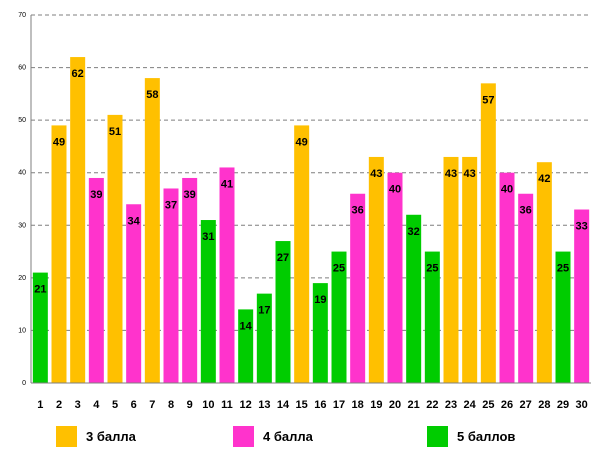 This screenshot has width=598, height=462. Describe the element at coordinates (78, 74) in the screenshot. I see `data-label: 62` at that location.